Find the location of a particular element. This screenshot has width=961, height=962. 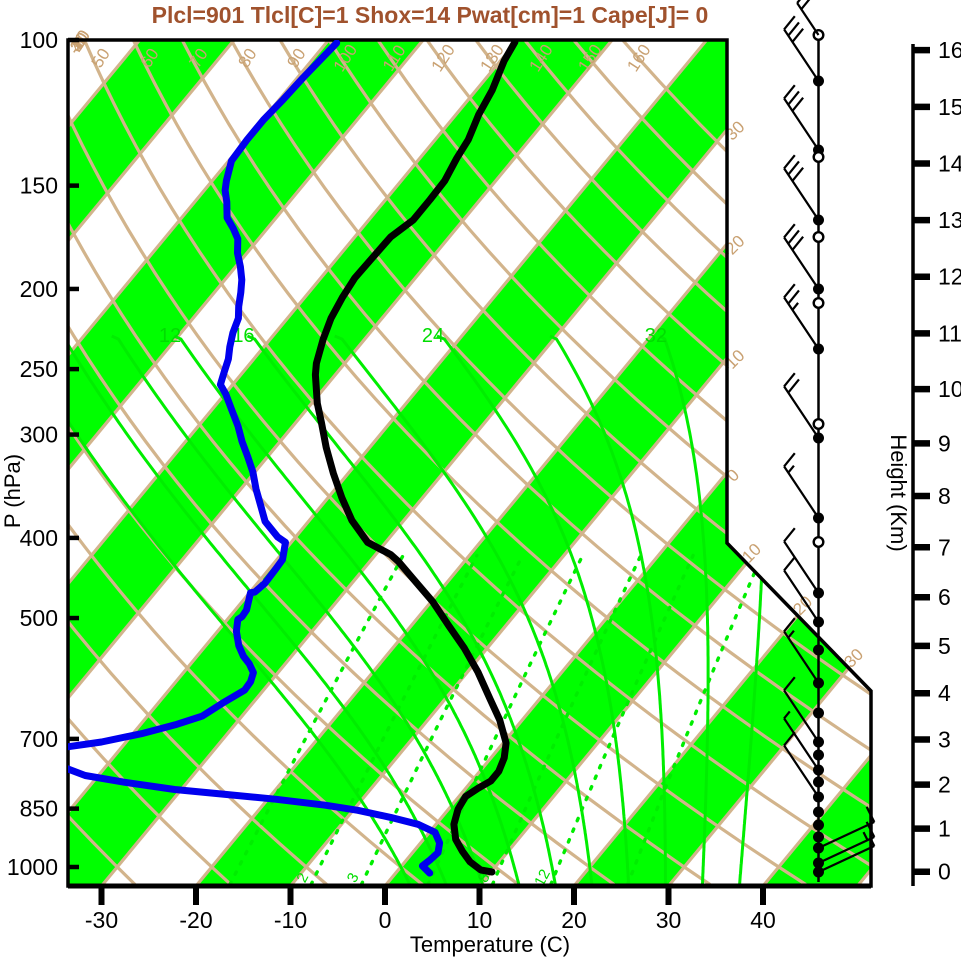

wind-barb-column is located at coordinates (829, 441).